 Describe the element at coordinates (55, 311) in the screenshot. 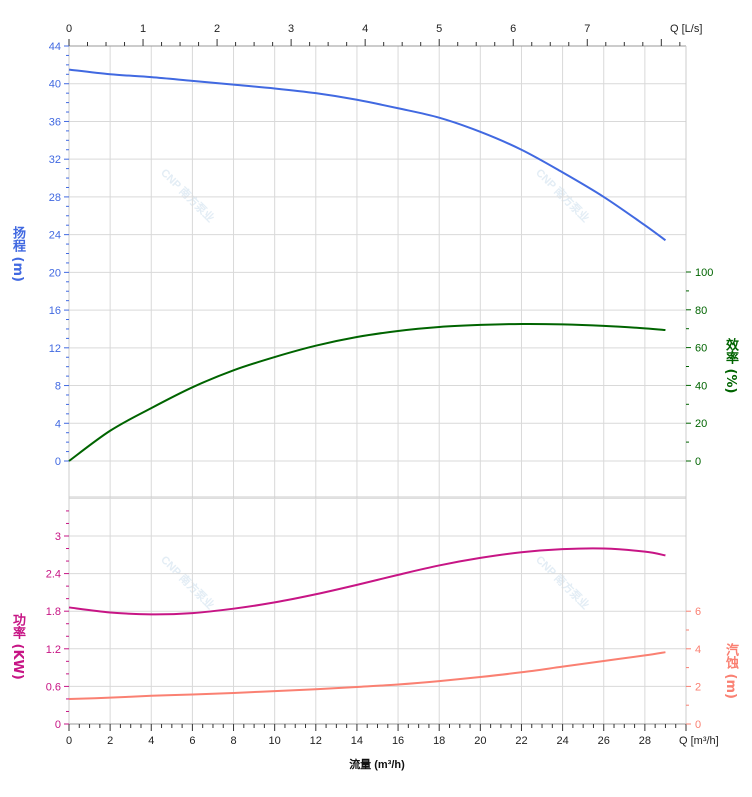

I see `head-tick-label: 16` at that location.